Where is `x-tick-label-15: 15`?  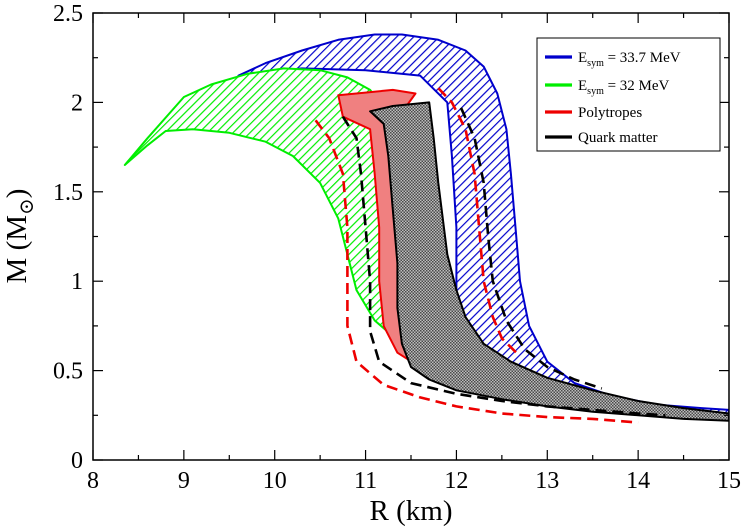
x-tick-label-15: 15 is located at coordinates (729, 481).